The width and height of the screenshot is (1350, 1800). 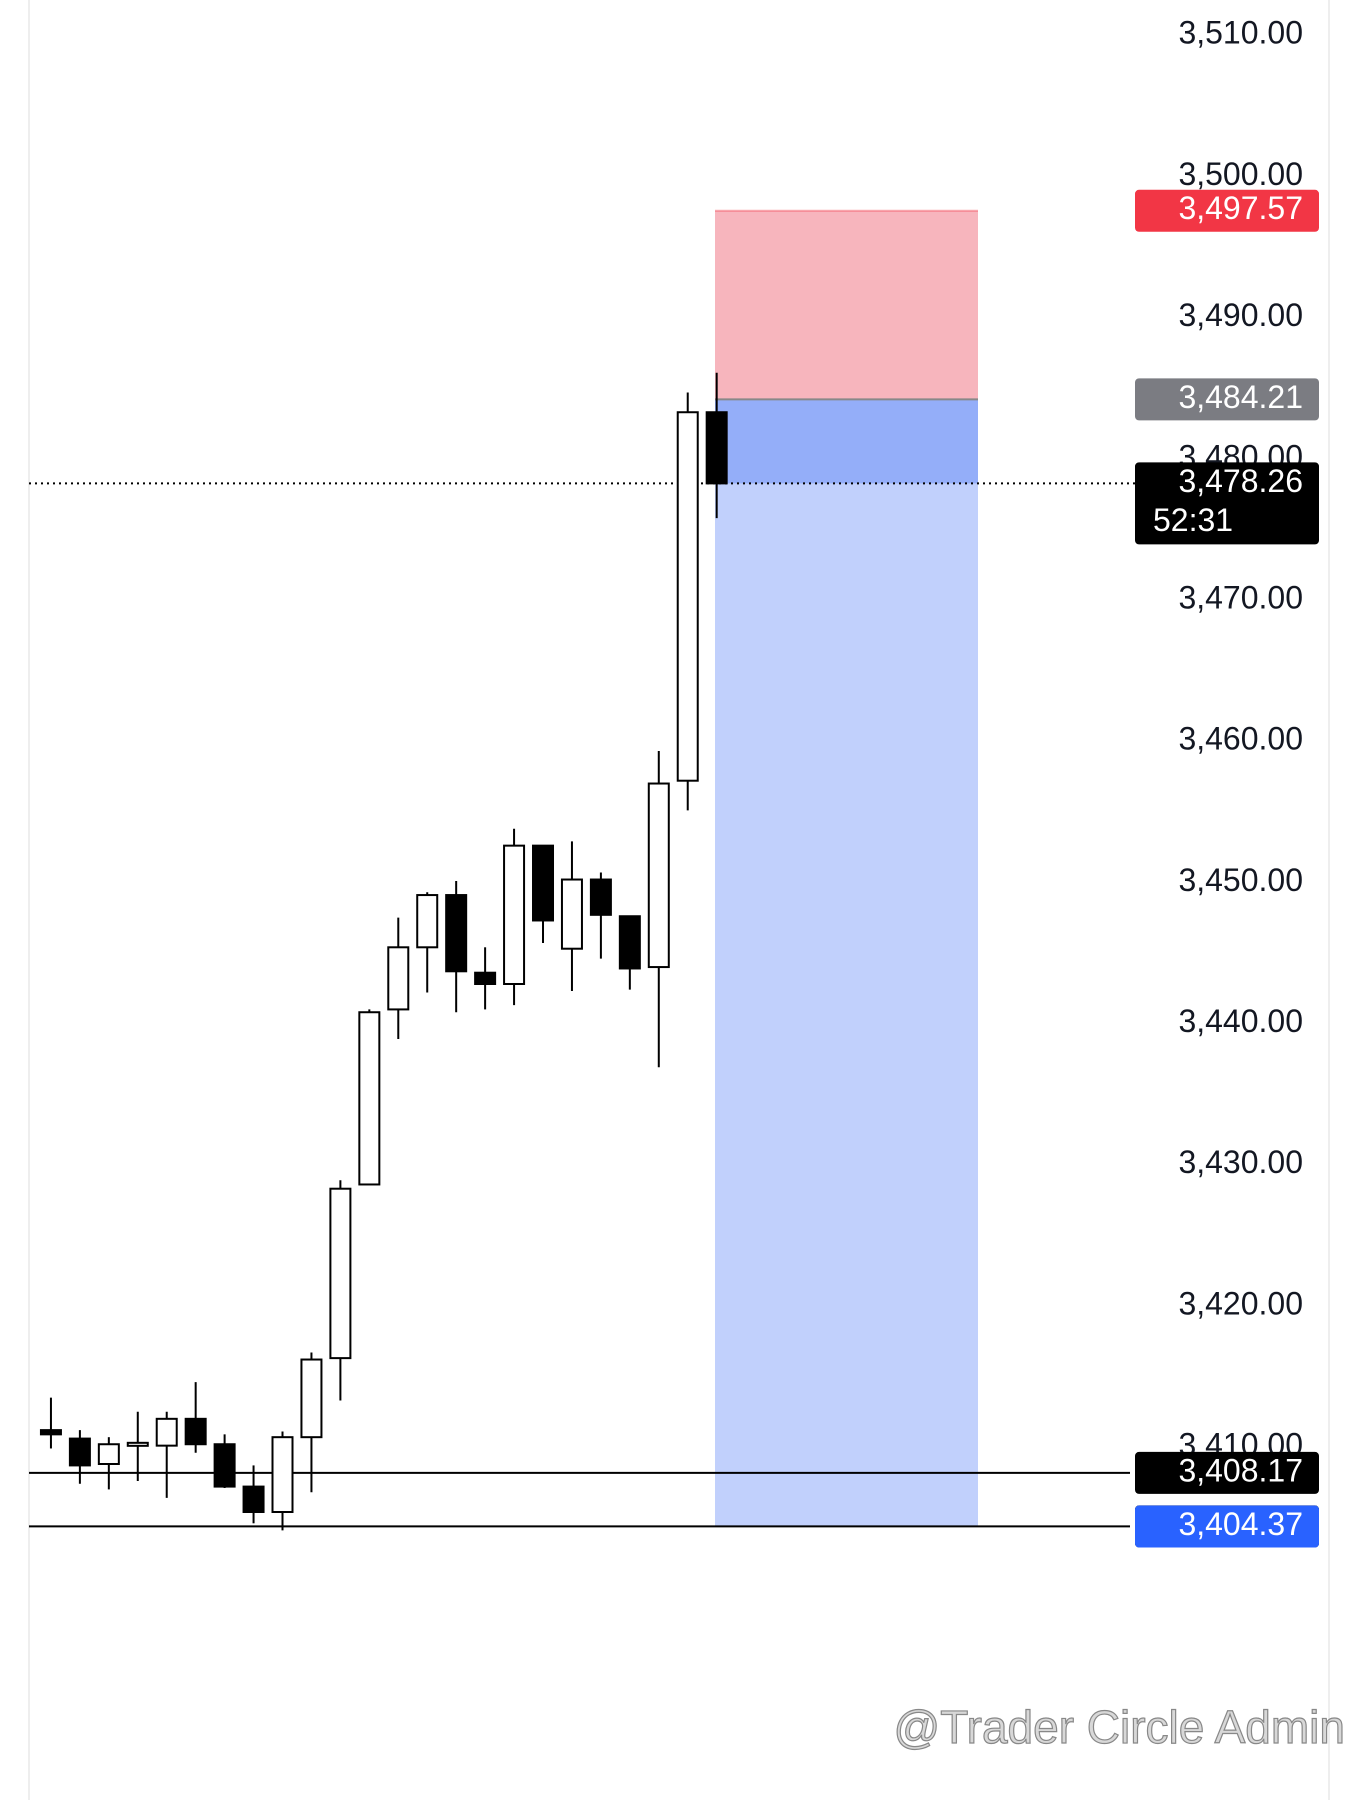 What do you see at coordinates (1240, 880) in the screenshot?
I see `y-tick-label: 3,450.00` at bounding box center [1240, 880].